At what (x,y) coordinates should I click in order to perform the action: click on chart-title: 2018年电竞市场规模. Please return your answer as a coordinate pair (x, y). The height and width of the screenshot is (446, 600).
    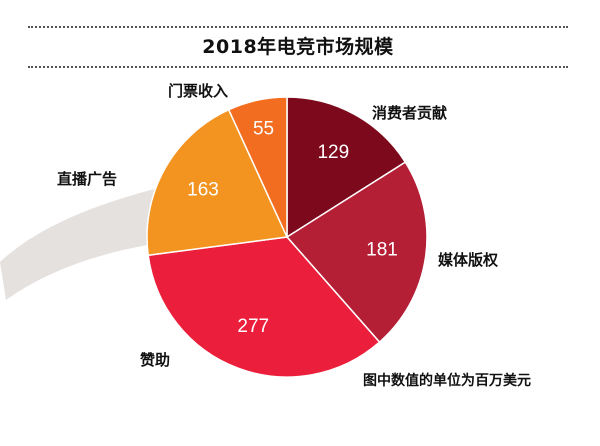
    Looking at the image, I should click on (298, 47).